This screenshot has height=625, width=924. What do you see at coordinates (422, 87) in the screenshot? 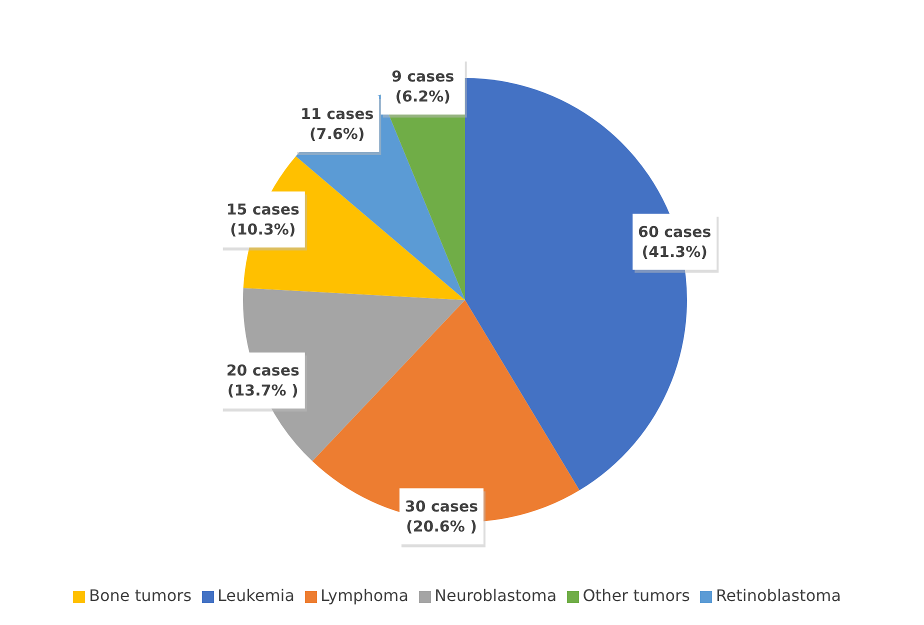
I see `data-label: 9 cases (6.2%)` at bounding box center [422, 87].